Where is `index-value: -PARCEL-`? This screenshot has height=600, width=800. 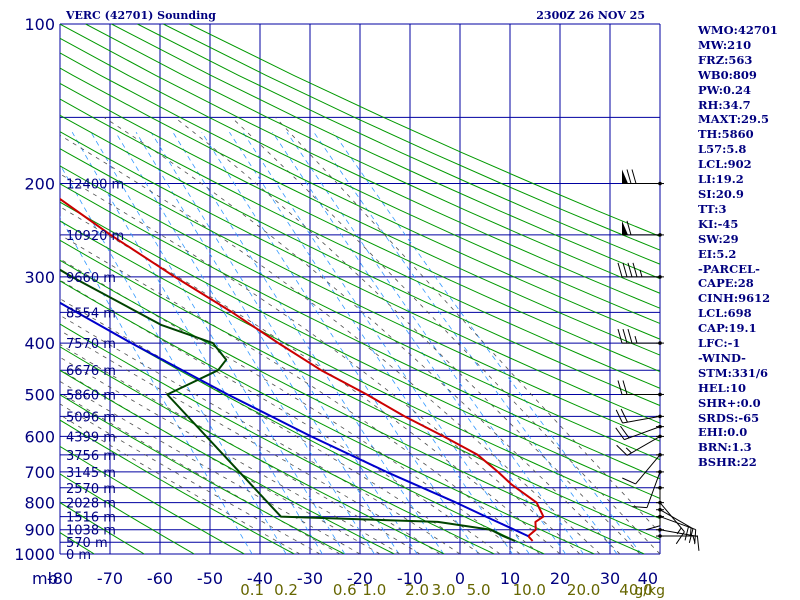
index-value: -PARCEL- is located at coordinates (729, 268).